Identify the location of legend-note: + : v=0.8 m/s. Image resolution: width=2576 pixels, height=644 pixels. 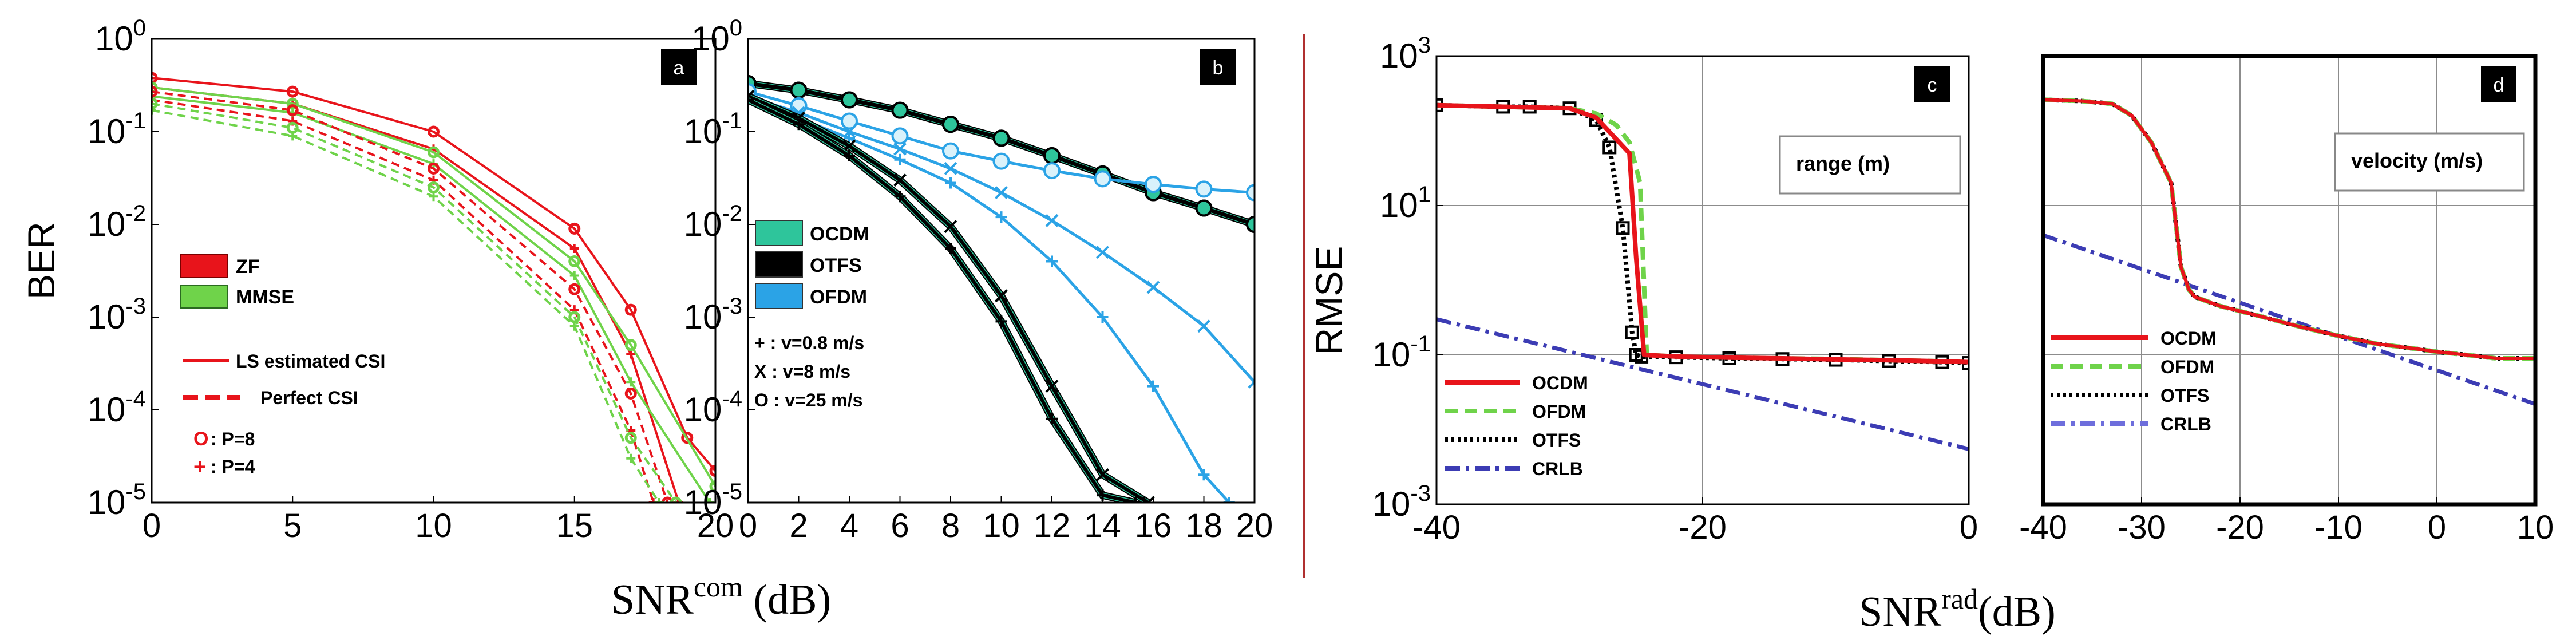
(809, 343).